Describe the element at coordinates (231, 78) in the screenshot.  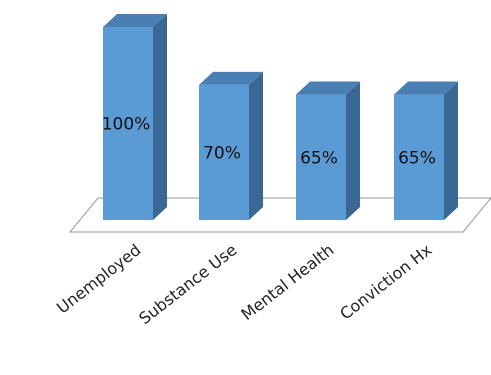
I see `bar-top-substance-use` at that location.